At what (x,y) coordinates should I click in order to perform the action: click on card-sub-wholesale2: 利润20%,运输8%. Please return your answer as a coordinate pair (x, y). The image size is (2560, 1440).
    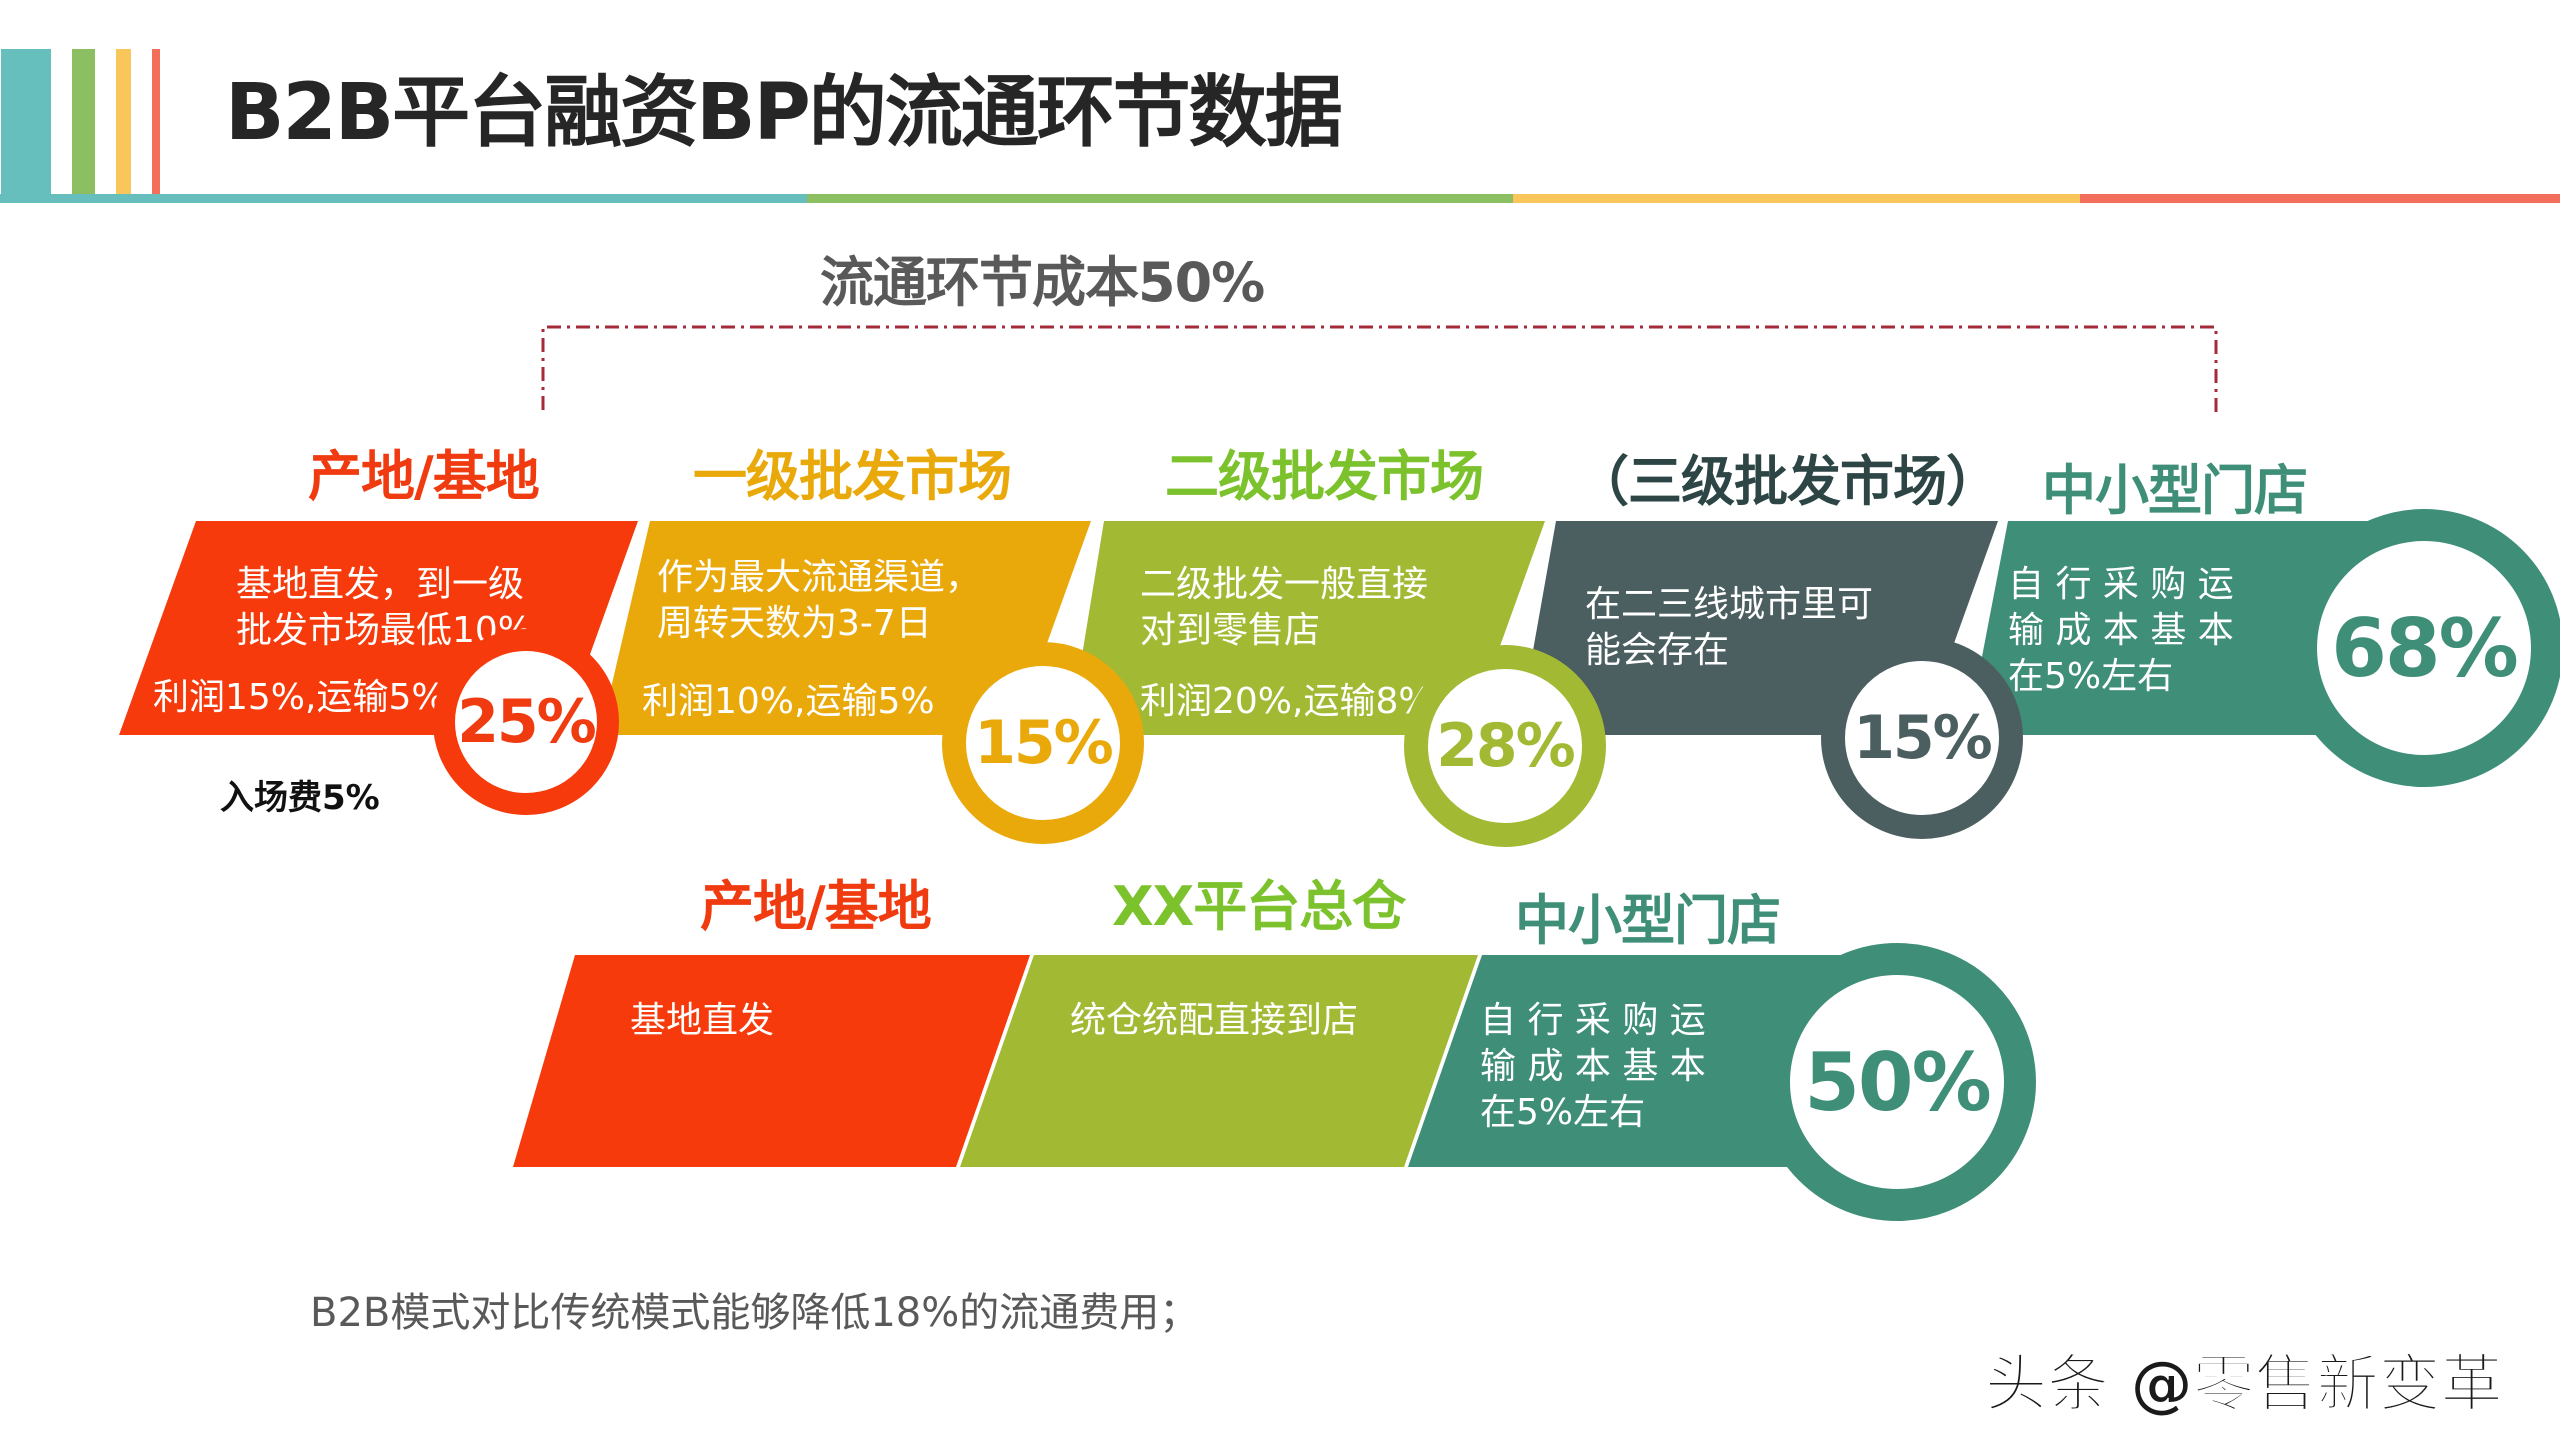
    Looking at the image, I should click on (1286, 701).